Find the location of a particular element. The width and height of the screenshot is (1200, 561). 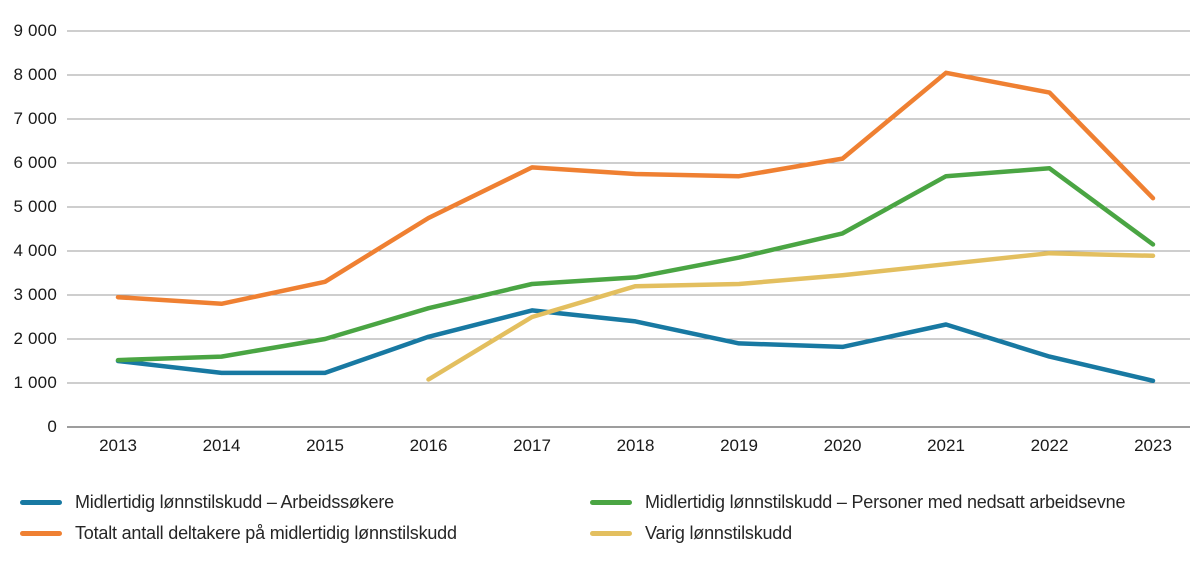

legend-swatch-midlertidig-lonnstilskudd-nedsatt-arbeidsevne is located at coordinates (611, 502).